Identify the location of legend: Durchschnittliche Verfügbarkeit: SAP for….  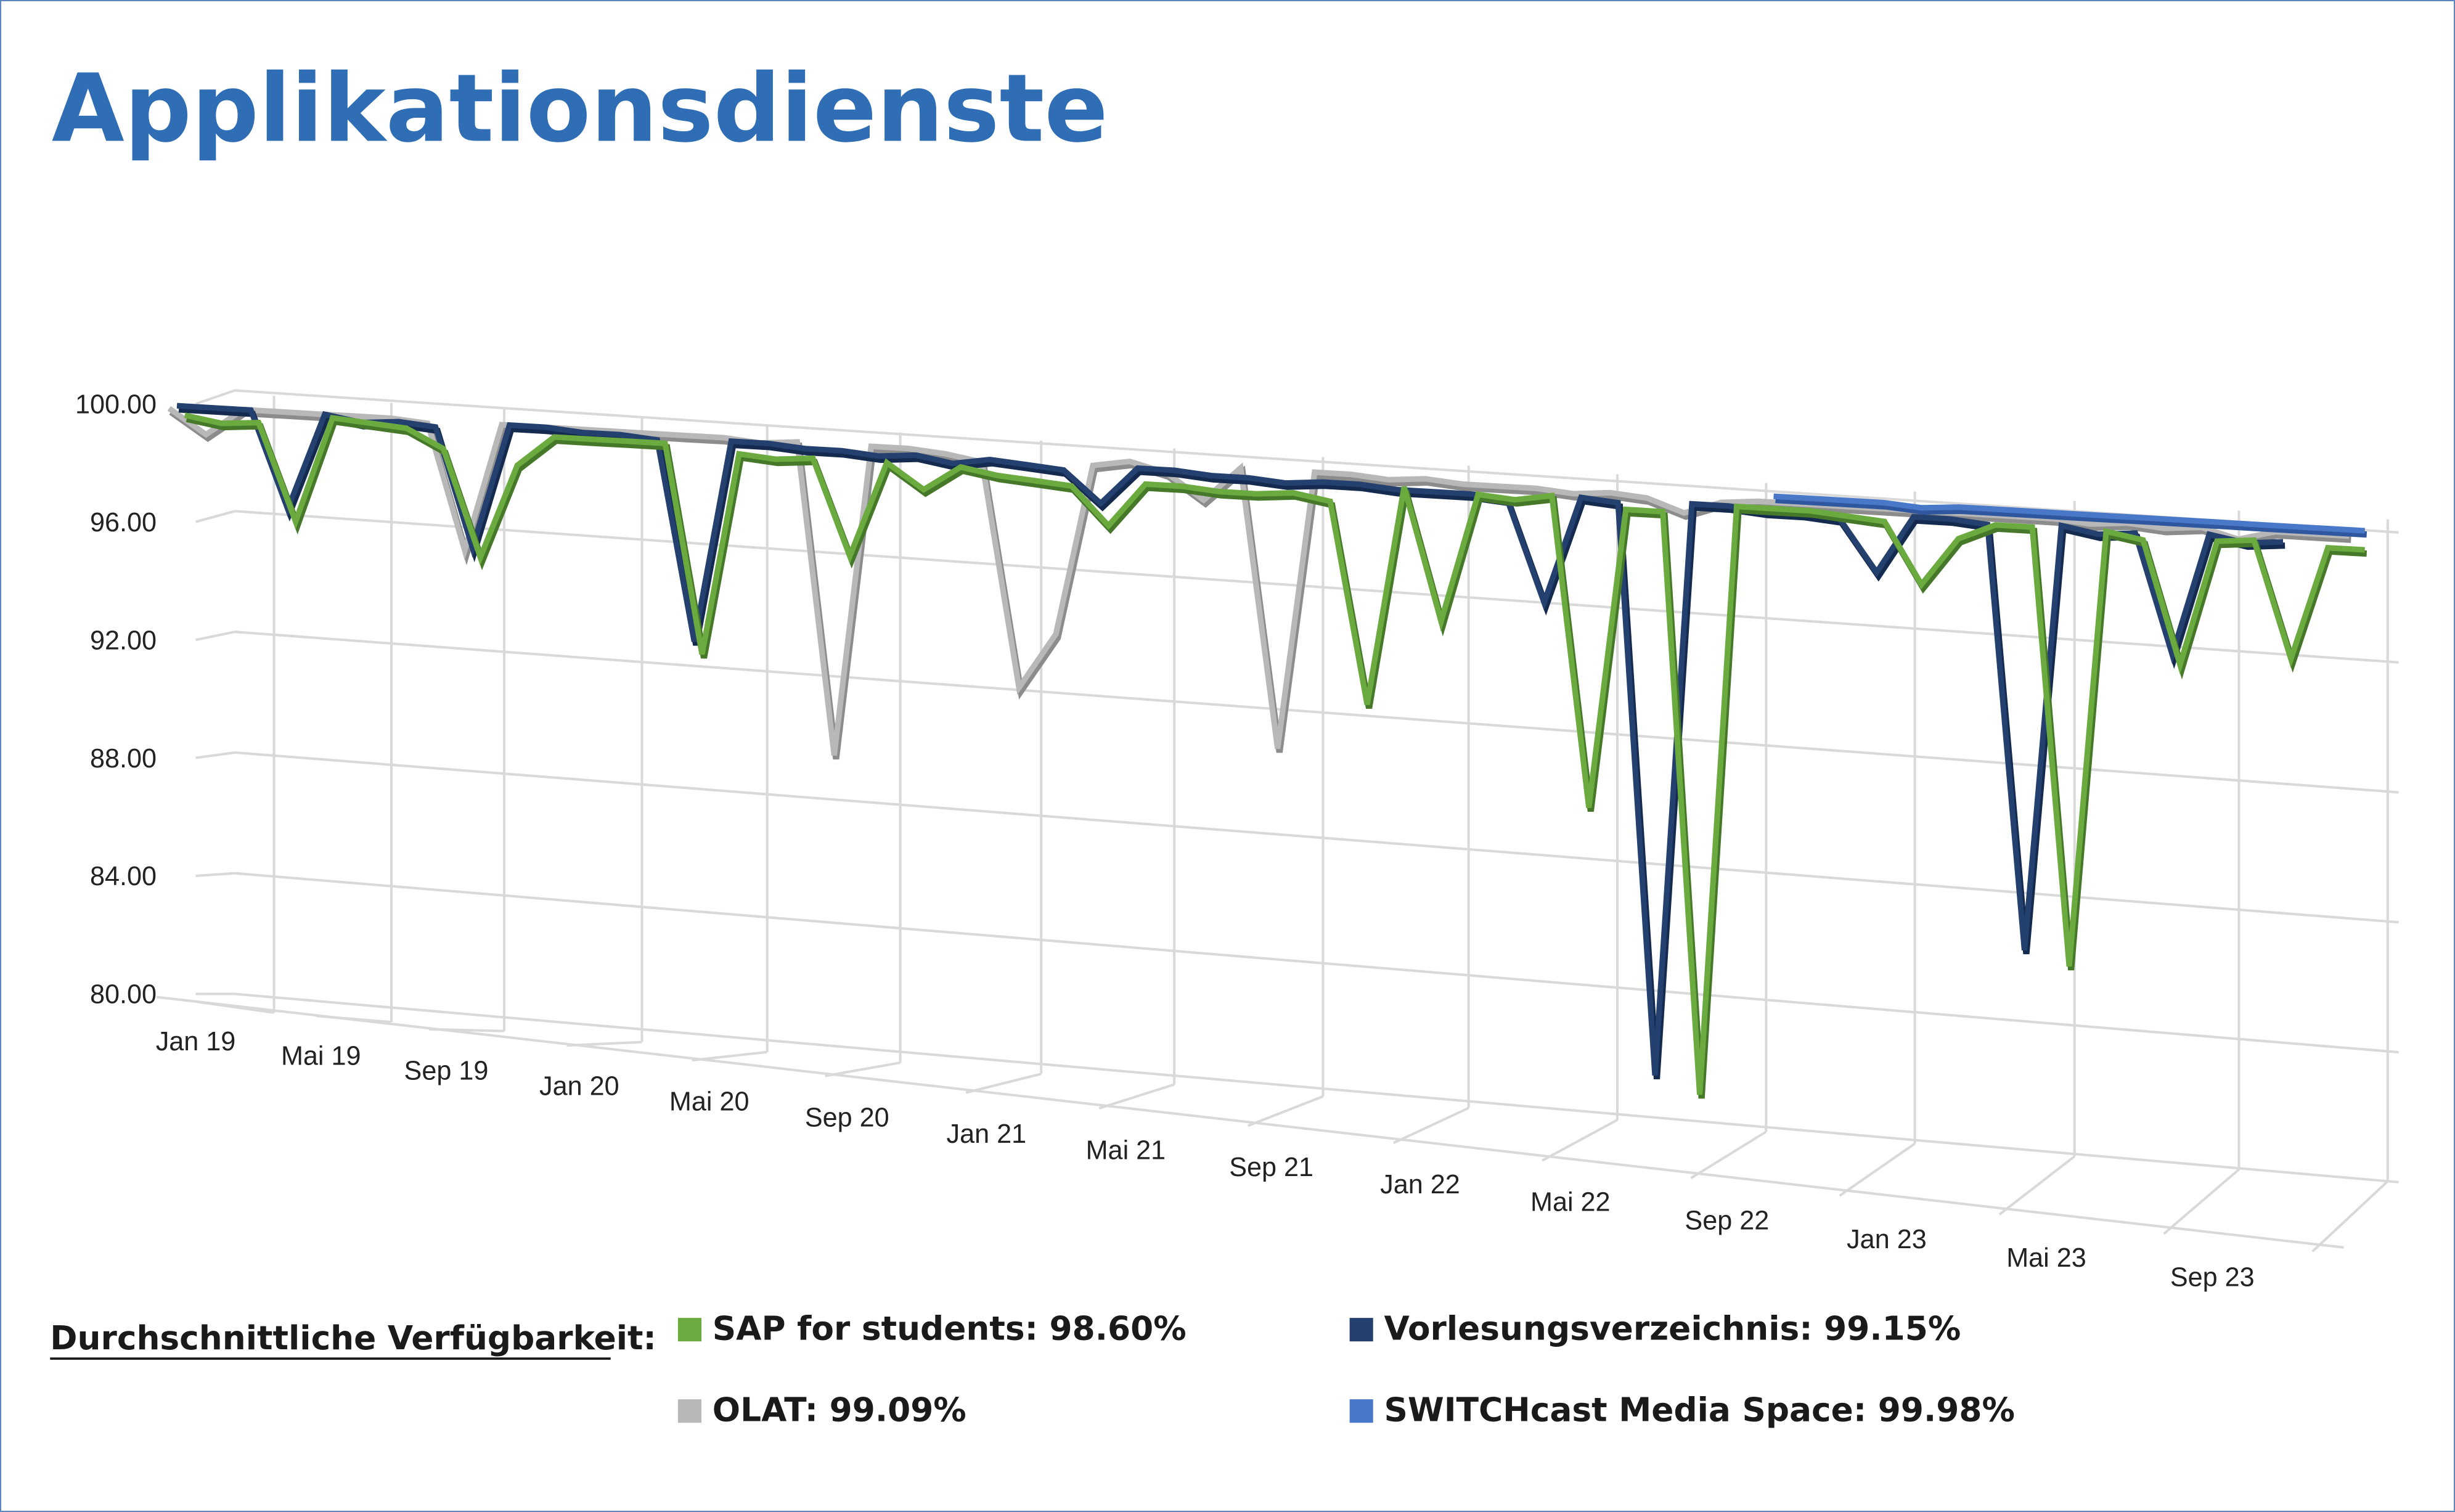
(1032, 1369).